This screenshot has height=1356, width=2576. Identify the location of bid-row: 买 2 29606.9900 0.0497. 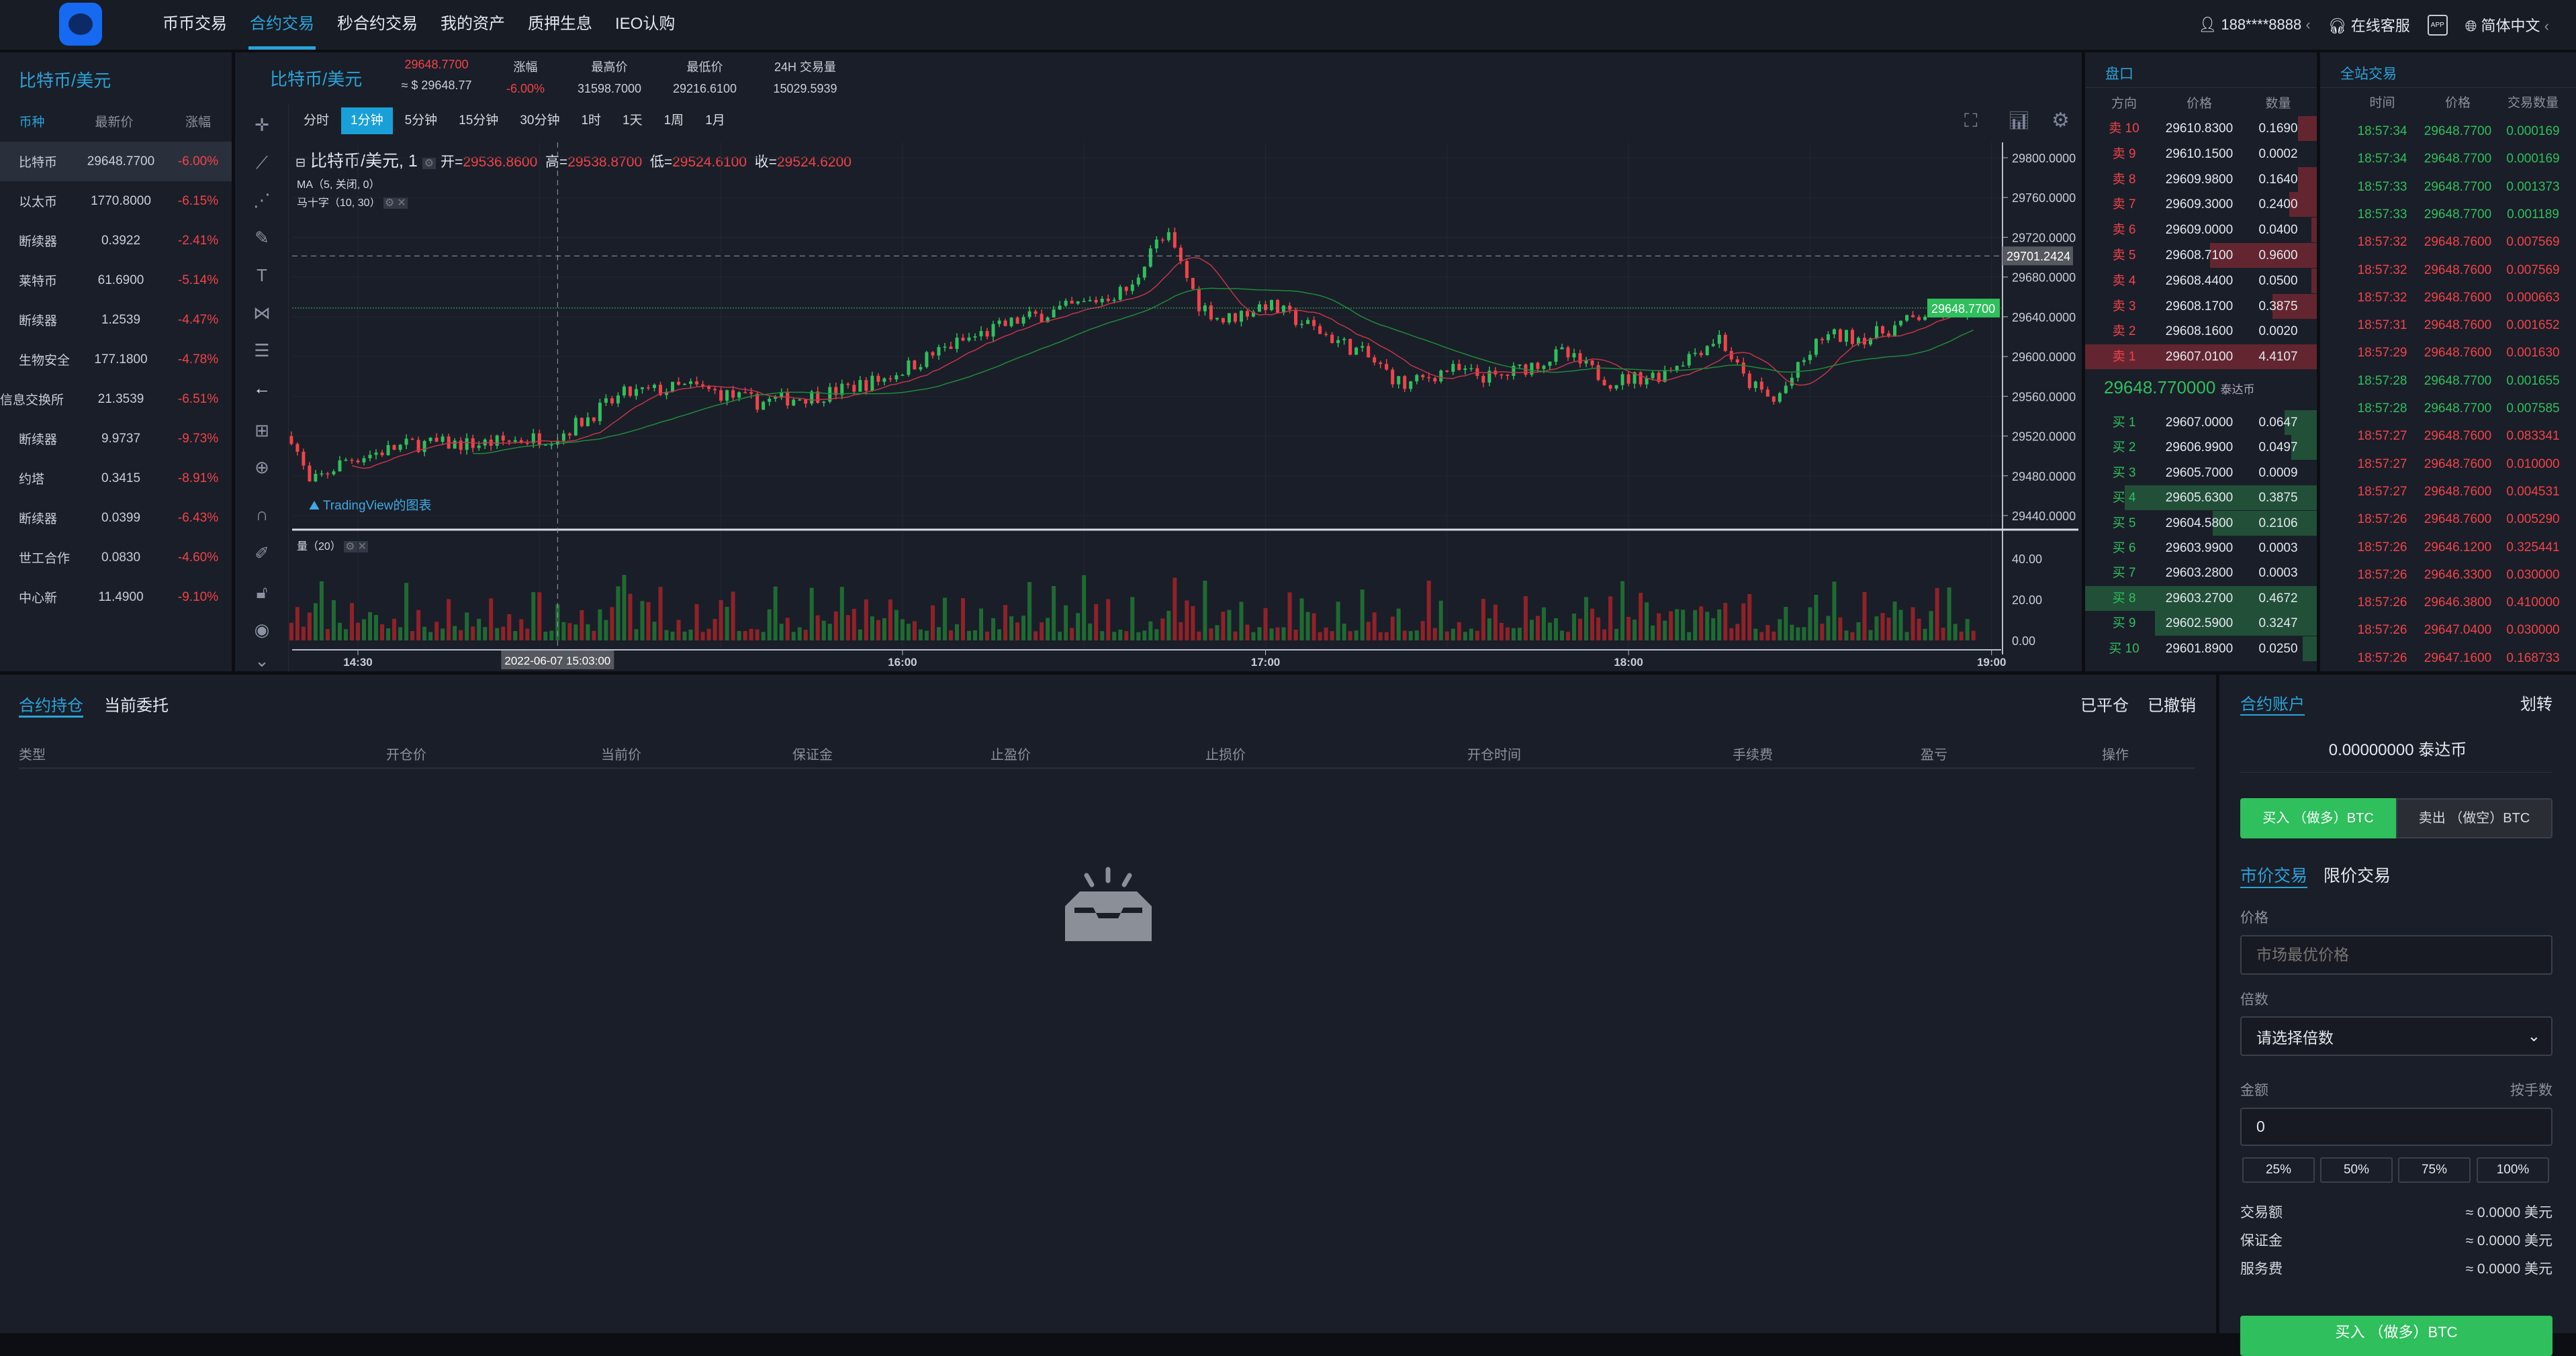
(2201, 448).